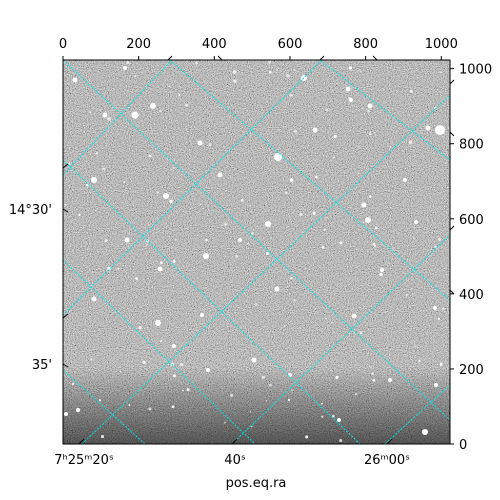 This screenshot has height=500, width=500. Describe the element at coordinates (30, 210) in the screenshot. I see `dec-tick-label-1: 14°30'` at that location.